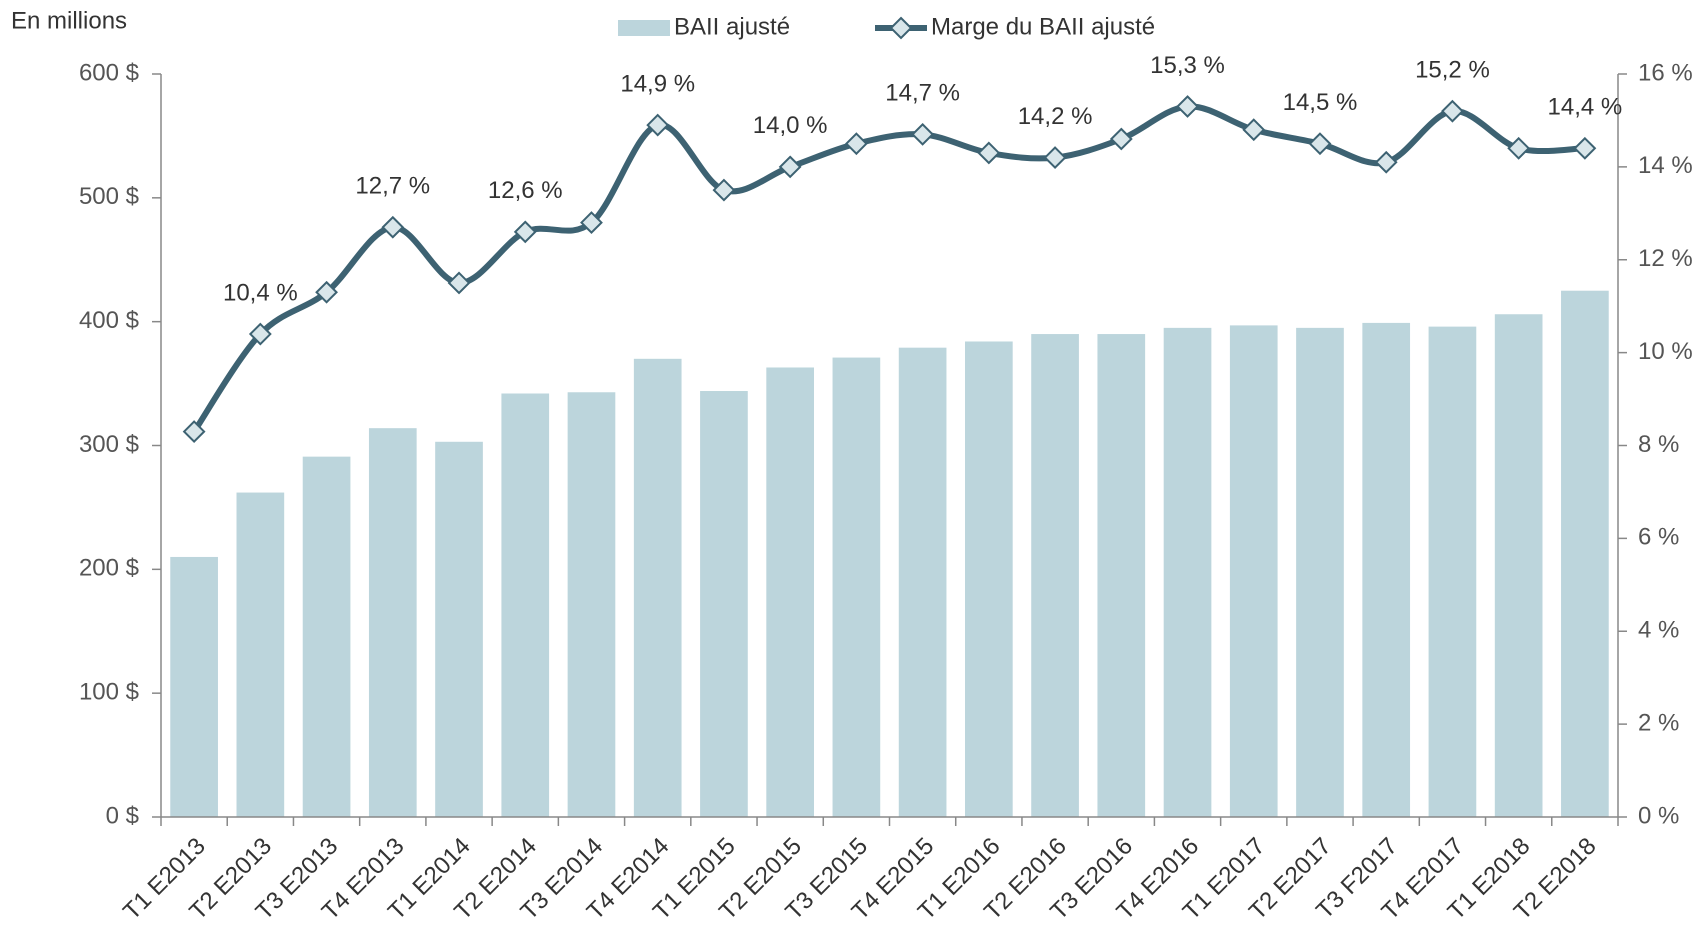 This screenshot has height=931, width=1705. I want to click on y2-tick-label: 16 %, so click(1665, 72).